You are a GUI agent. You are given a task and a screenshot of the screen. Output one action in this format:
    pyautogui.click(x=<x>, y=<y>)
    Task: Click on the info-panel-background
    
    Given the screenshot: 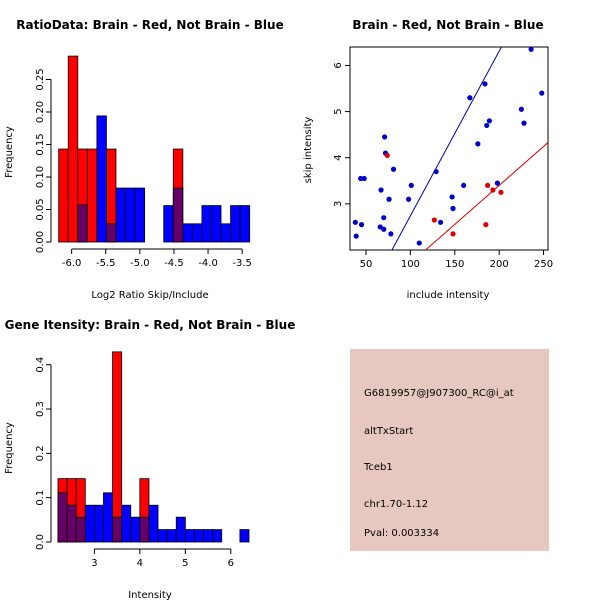 What is the action you would take?
    pyautogui.click(x=449, y=450)
    